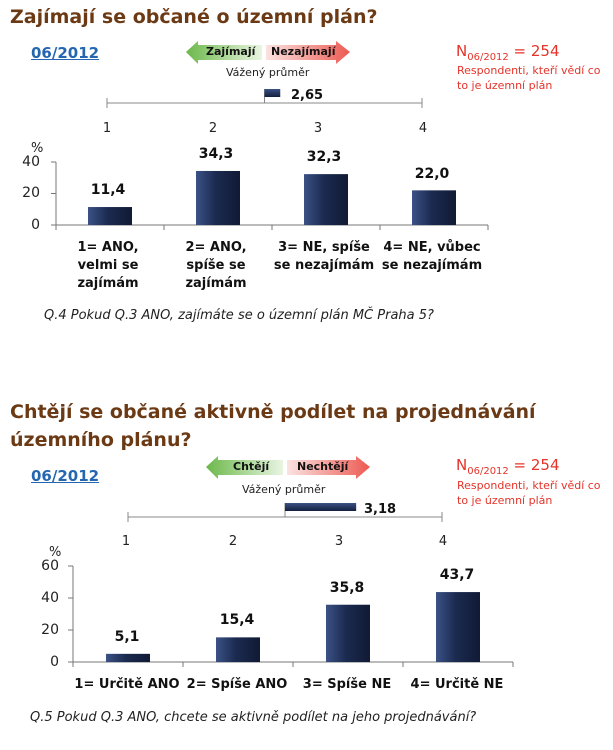  Describe the element at coordinates (31, 193) in the screenshot. I see `chart1-ytick-20: 20` at that location.